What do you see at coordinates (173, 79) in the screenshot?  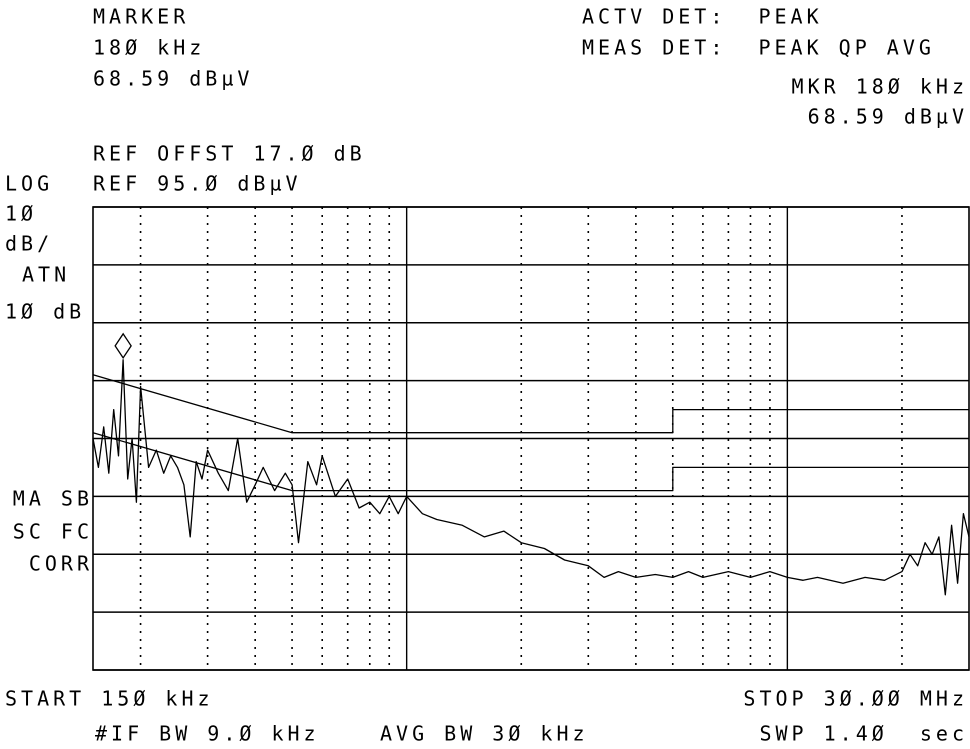 I see `marker-level: 68.59 dBµV` at bounding box center [173, 79].